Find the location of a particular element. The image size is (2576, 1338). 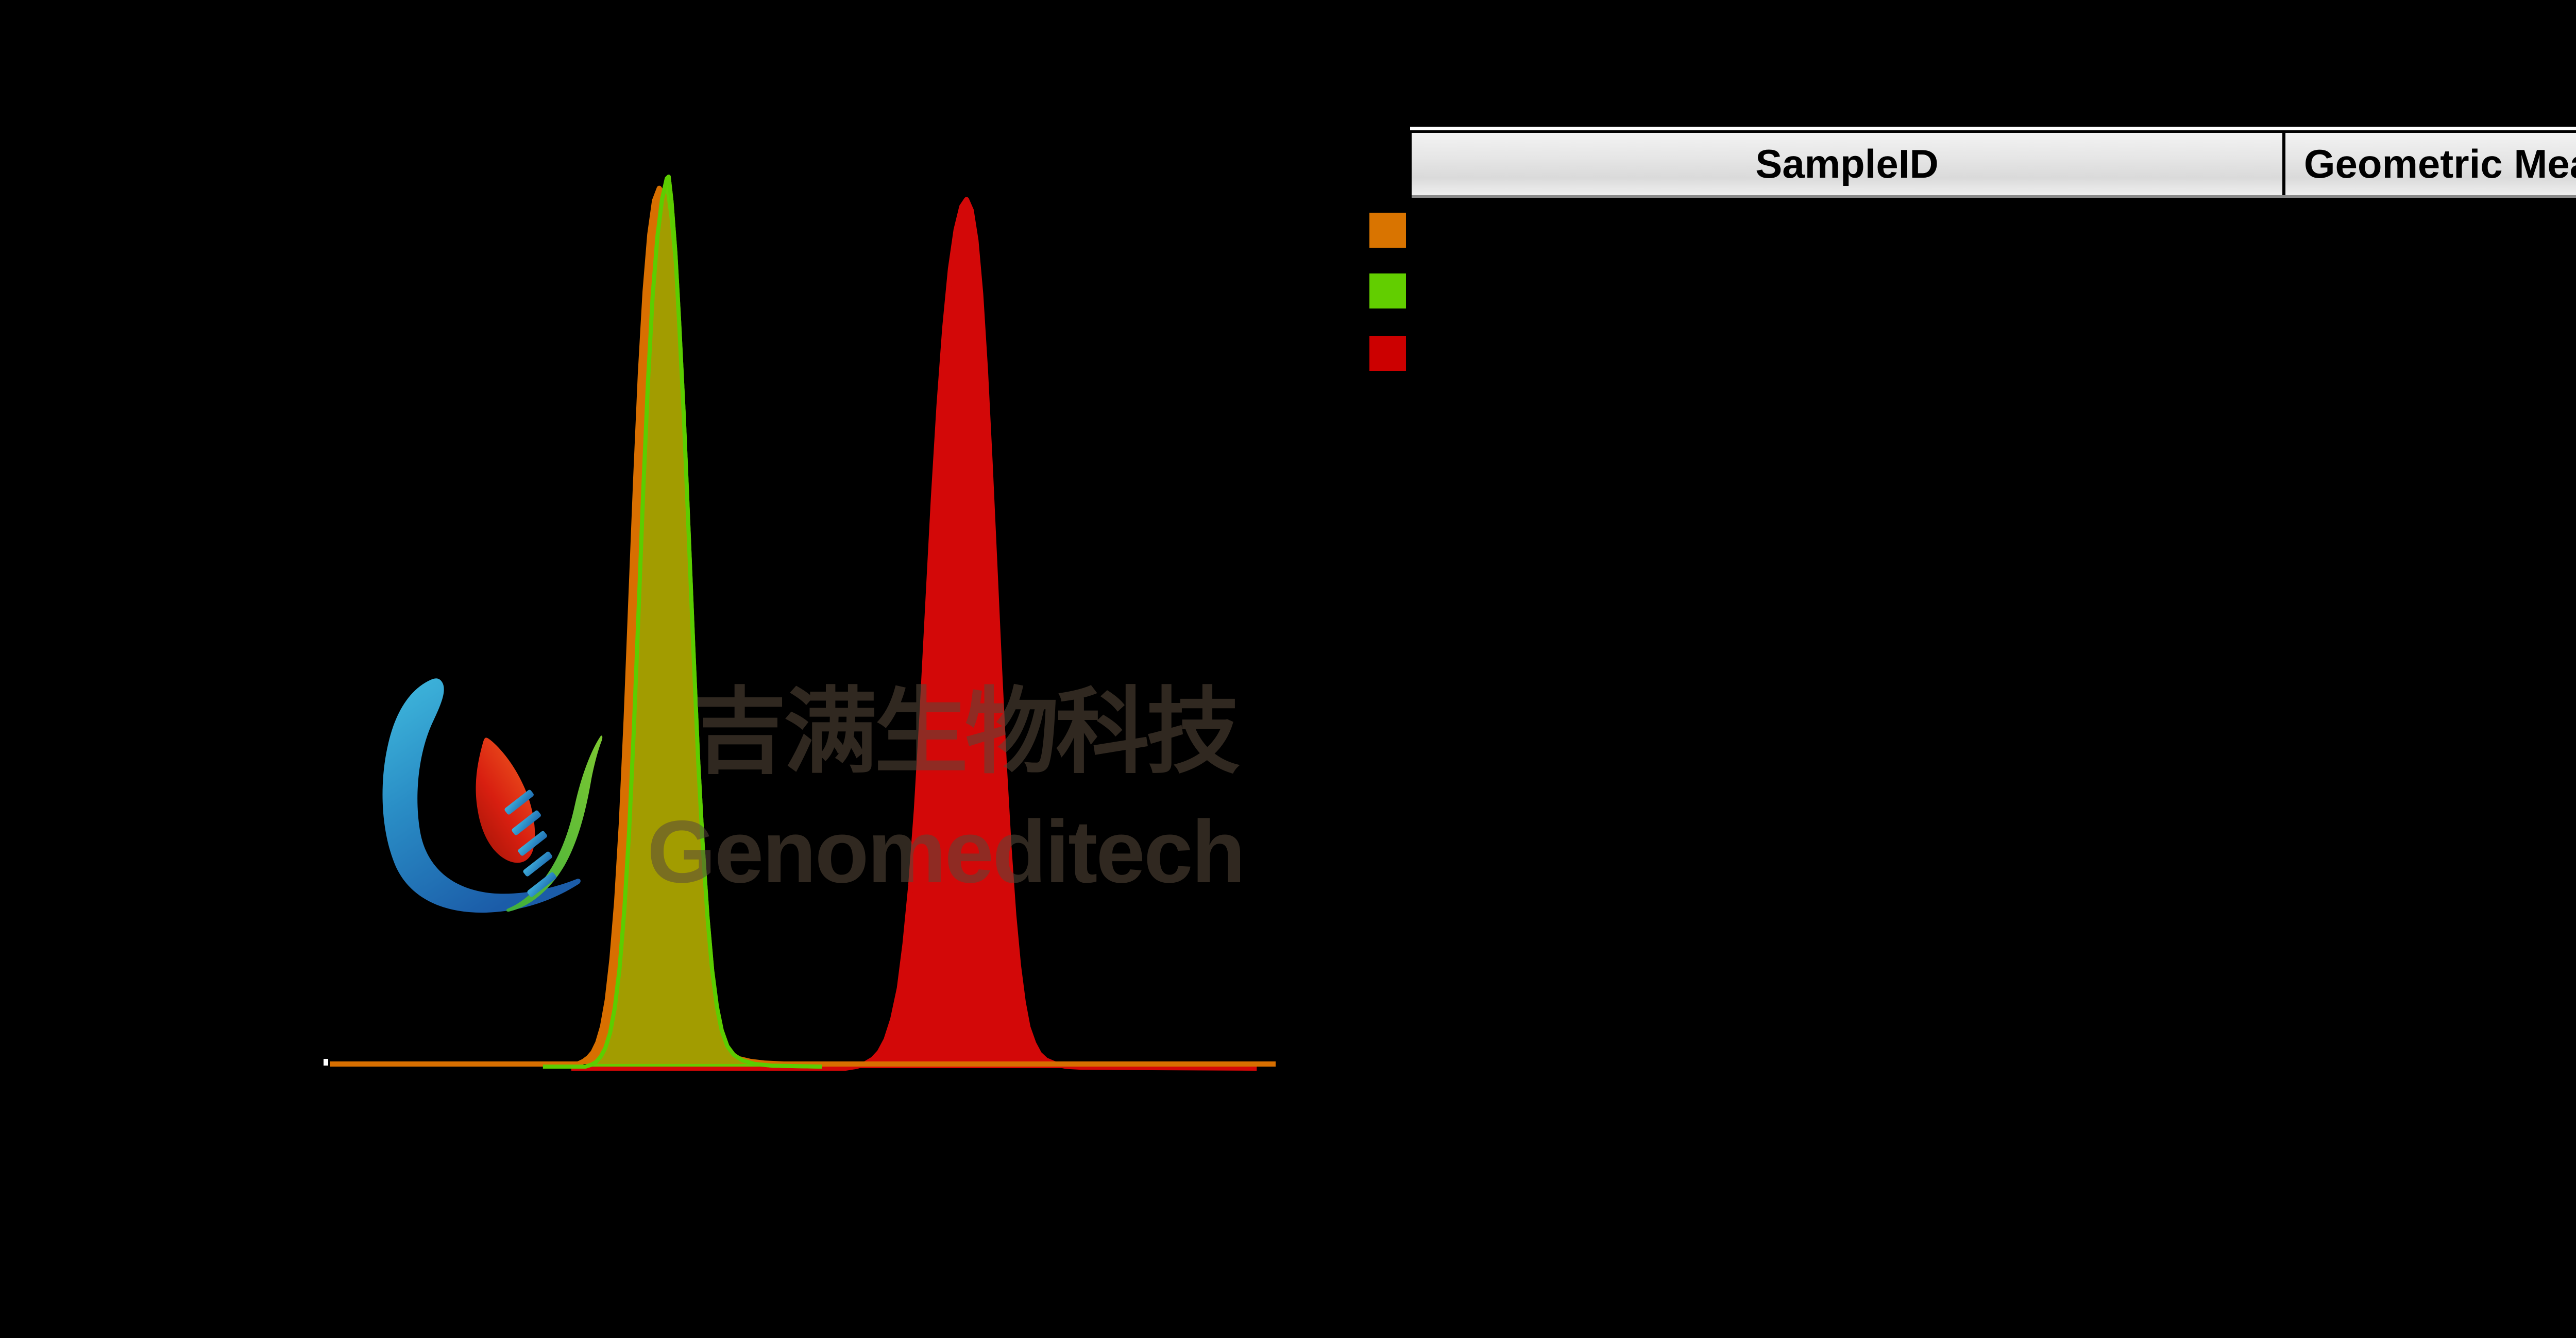

logo-dna-rungs is located at coordinates (530, 843).